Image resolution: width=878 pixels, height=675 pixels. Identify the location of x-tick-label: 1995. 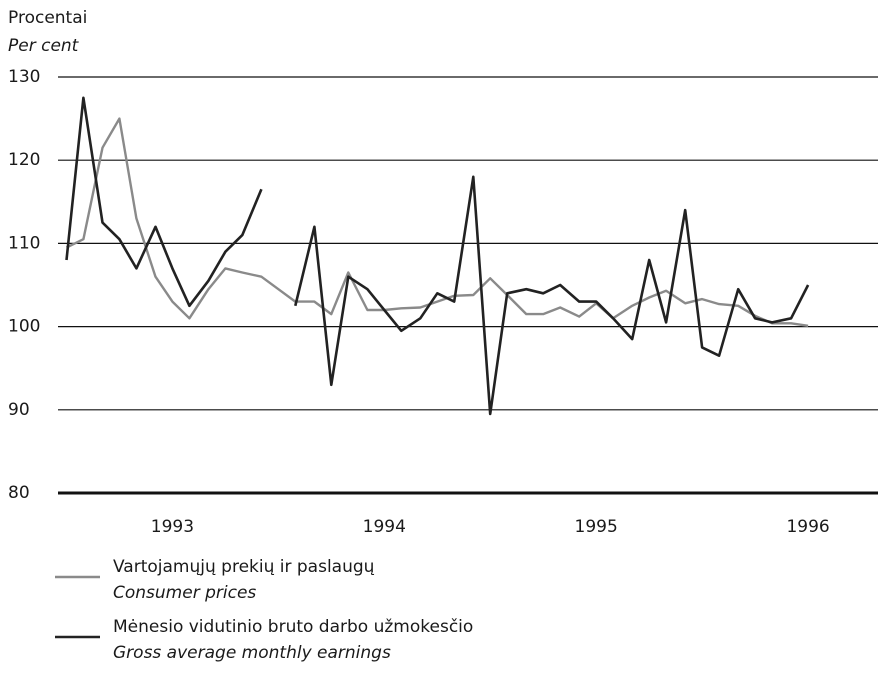
(596, 527).